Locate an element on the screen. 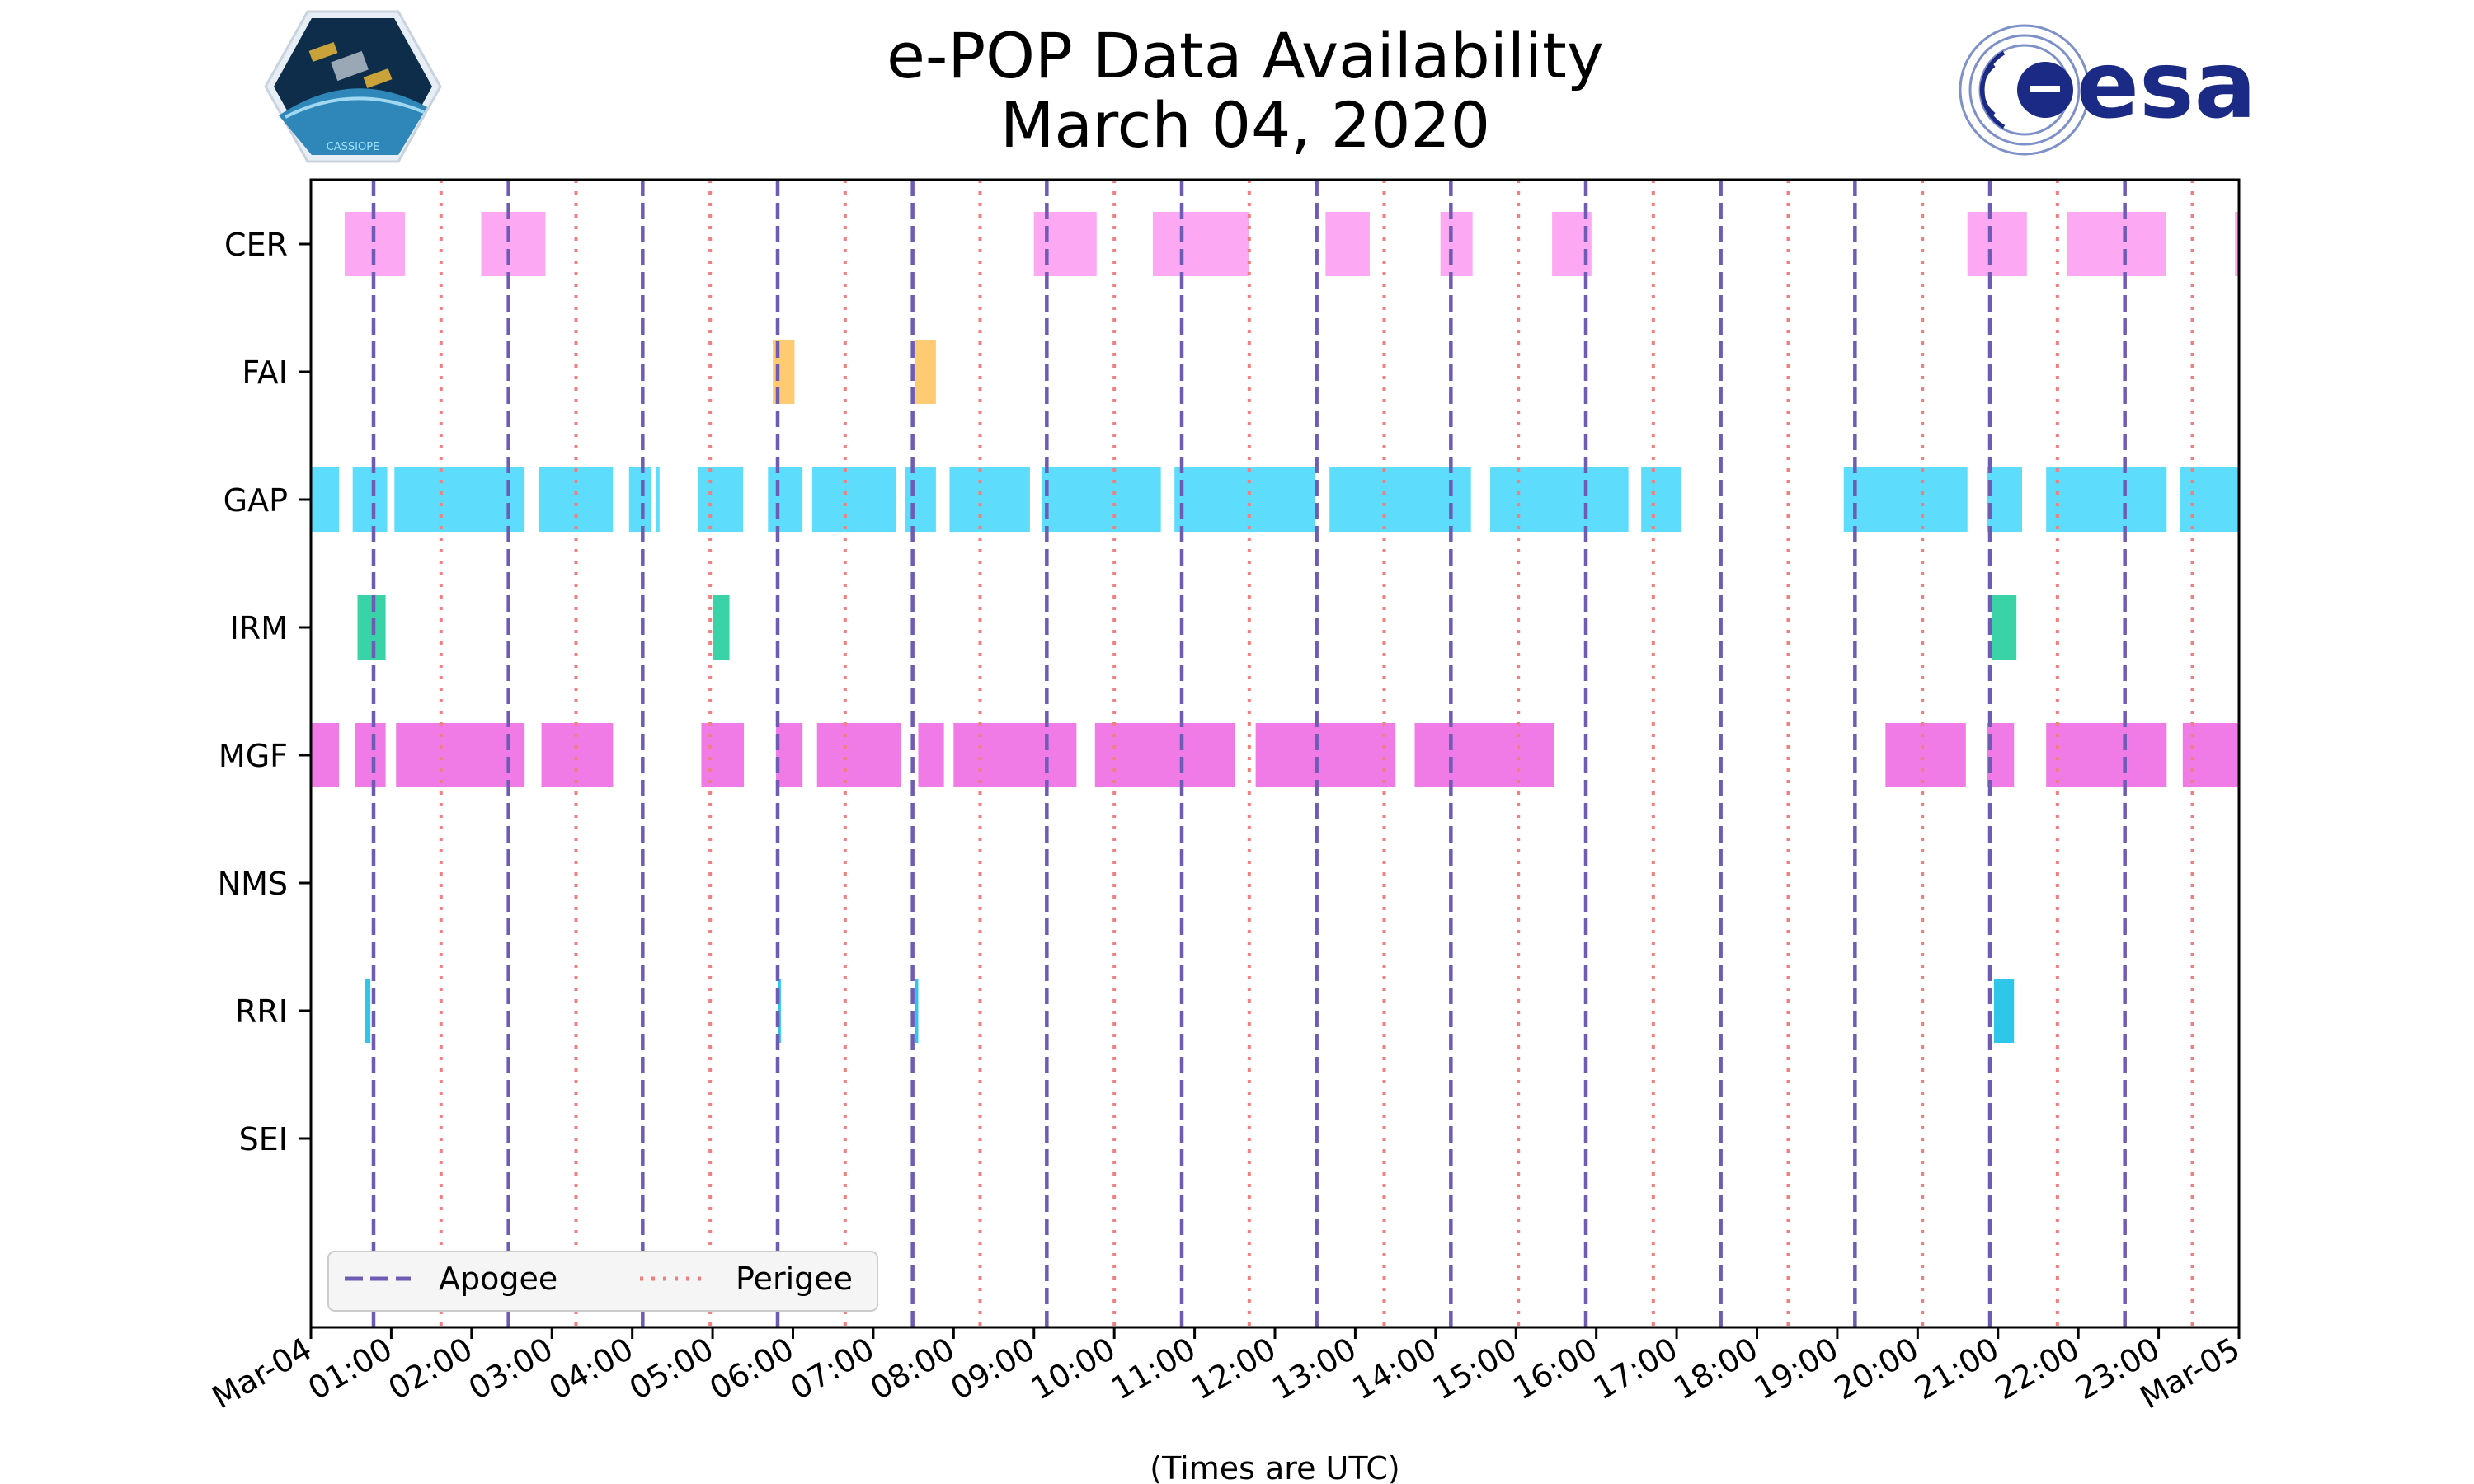  title-line-2: March 04, 2020 is located at coordinates (1245, 125).